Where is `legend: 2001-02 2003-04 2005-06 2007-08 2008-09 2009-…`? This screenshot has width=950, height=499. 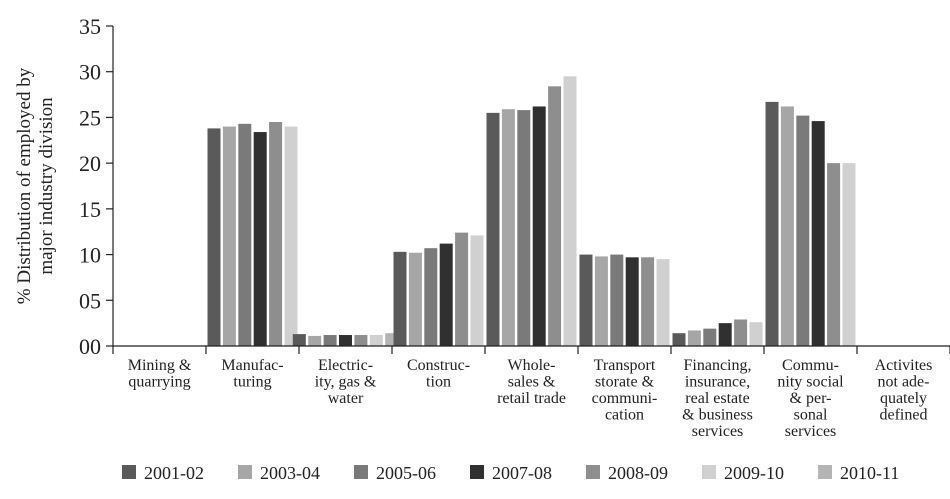 legend: 2001-02 2003-04 2005-06 2007-08 2008-09 2009-… is located at coordinates (510, 473).